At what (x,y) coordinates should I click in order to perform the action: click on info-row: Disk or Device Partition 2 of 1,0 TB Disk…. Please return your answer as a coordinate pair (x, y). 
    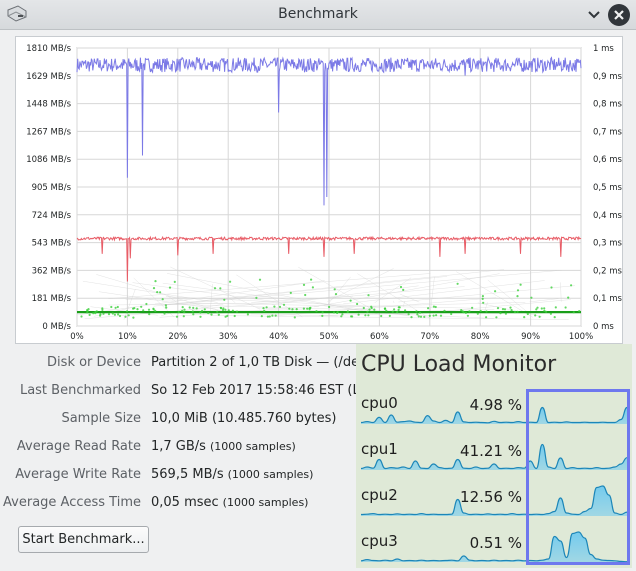
    Looking at the image, I should click on (318, 365).